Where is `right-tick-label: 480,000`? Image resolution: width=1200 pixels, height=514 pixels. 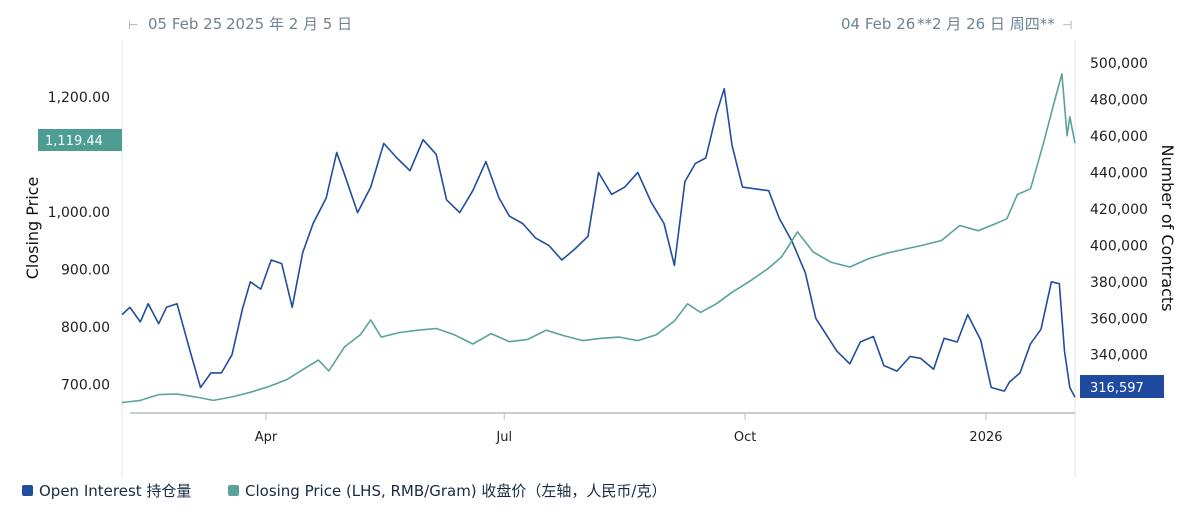
right-tick-label: 480,000 is located at coordinates (1119, 101).